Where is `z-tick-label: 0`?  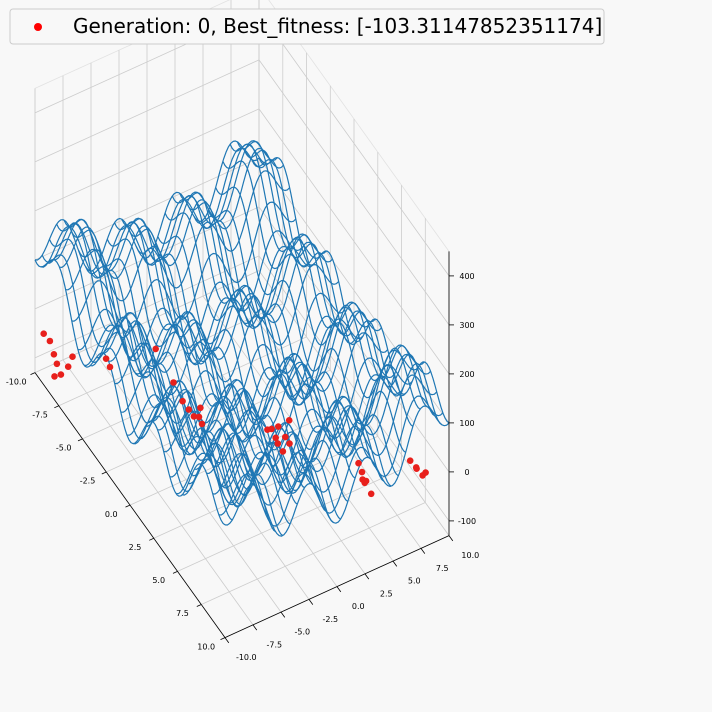 z-tick-label: 0 is located at coordinates (466, 472).